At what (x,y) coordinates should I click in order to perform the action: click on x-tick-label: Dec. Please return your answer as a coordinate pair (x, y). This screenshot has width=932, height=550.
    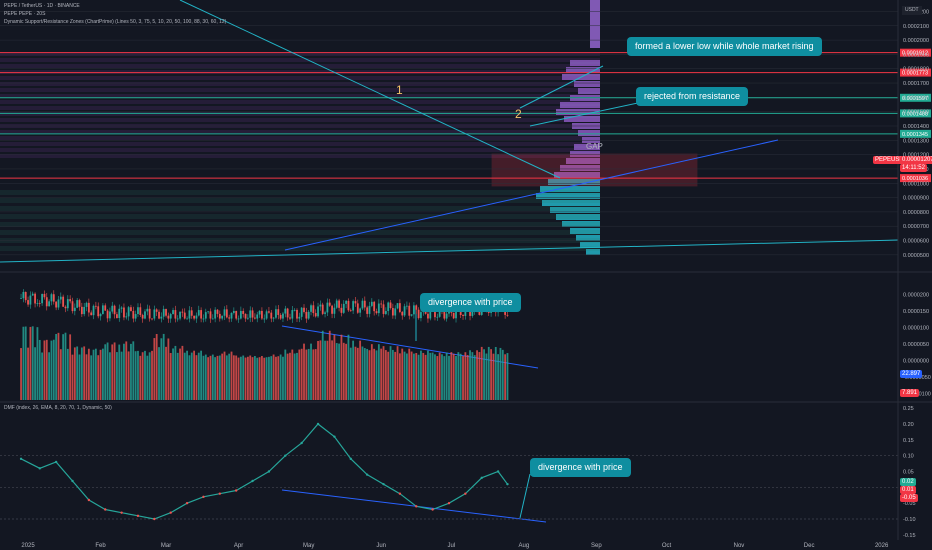
    Looking at the image, I should click on (809, 546).